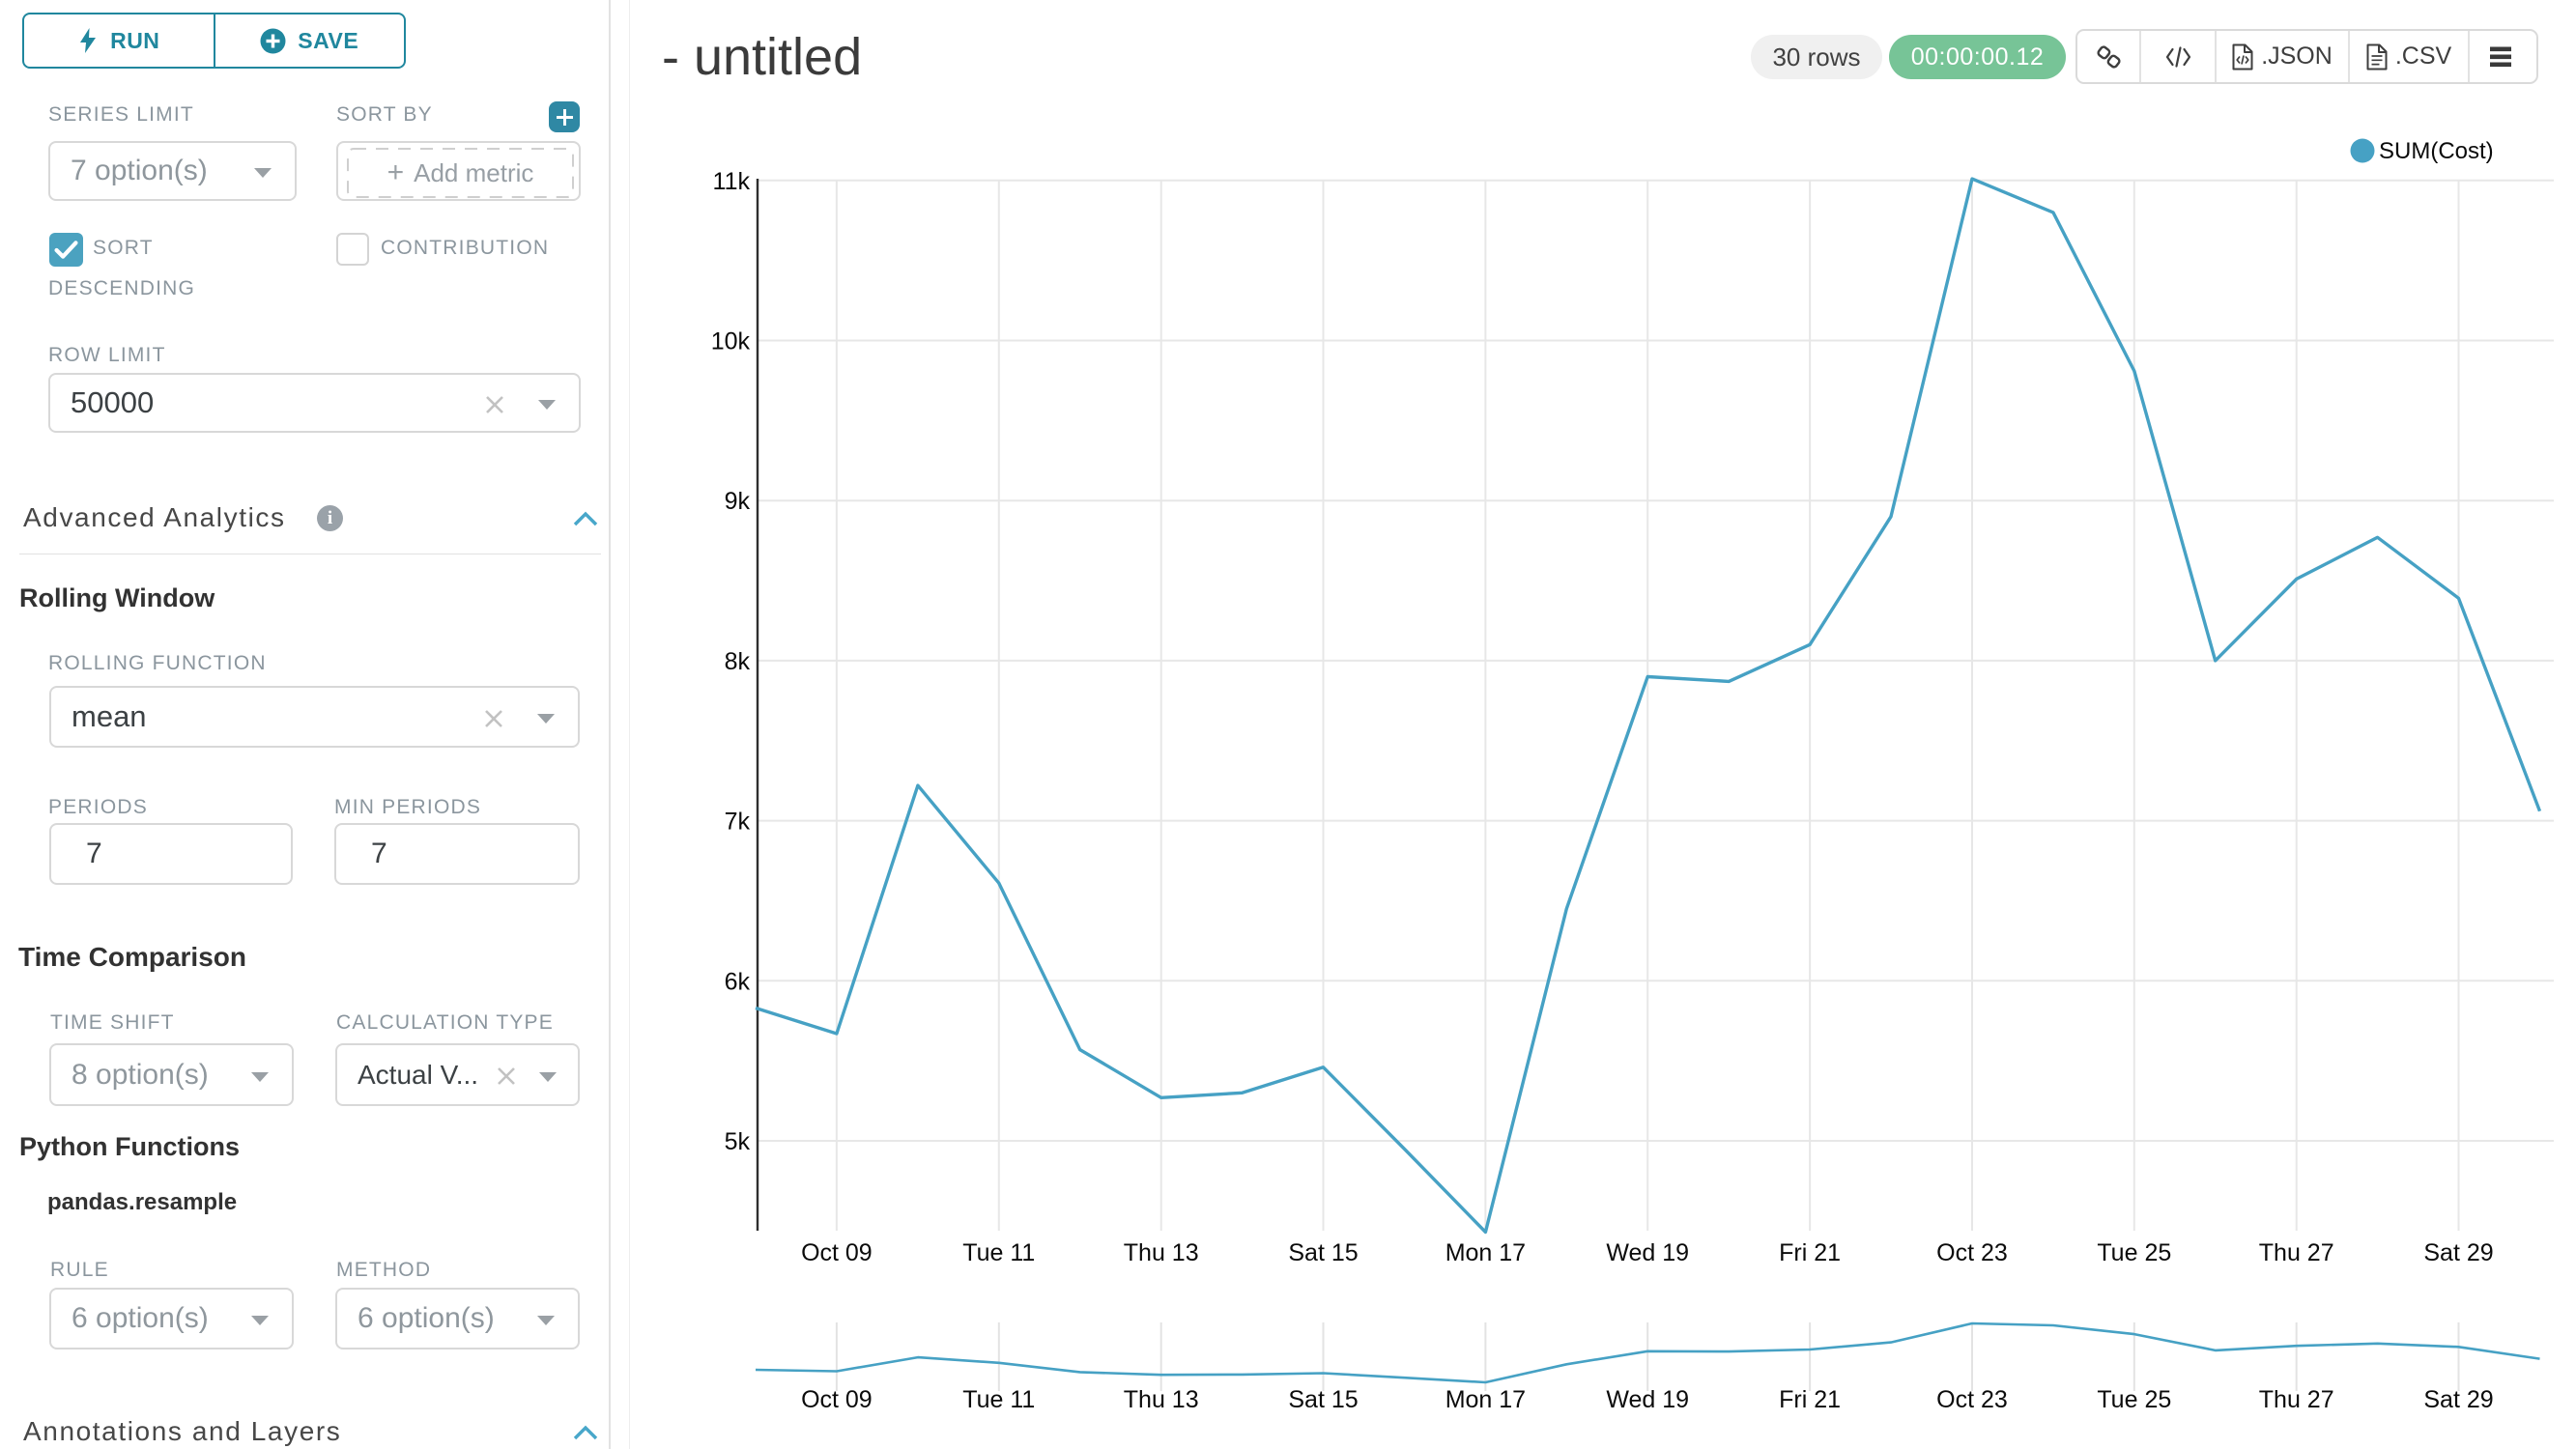 Image resolution: width=2576 pixels, height=1449 pixels. What do you see at coordinates (738, 822) in the screenshot?
I see `svg-text: 7k` at bounding box center [738, 822].